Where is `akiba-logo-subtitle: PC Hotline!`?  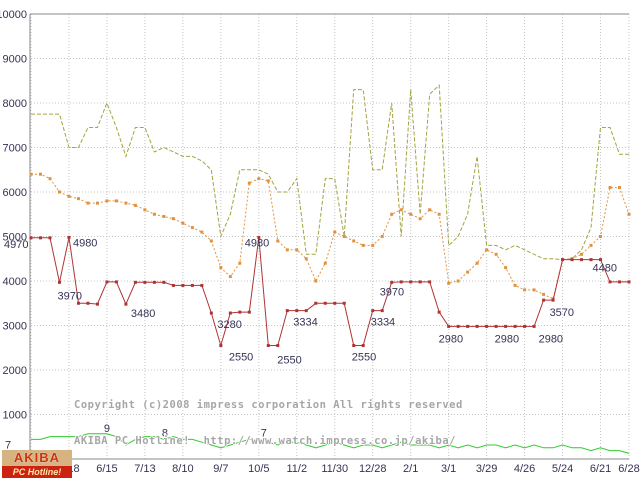
akiba-logo-subtitle: PC Hotline! is located at coordinates (37, 472).